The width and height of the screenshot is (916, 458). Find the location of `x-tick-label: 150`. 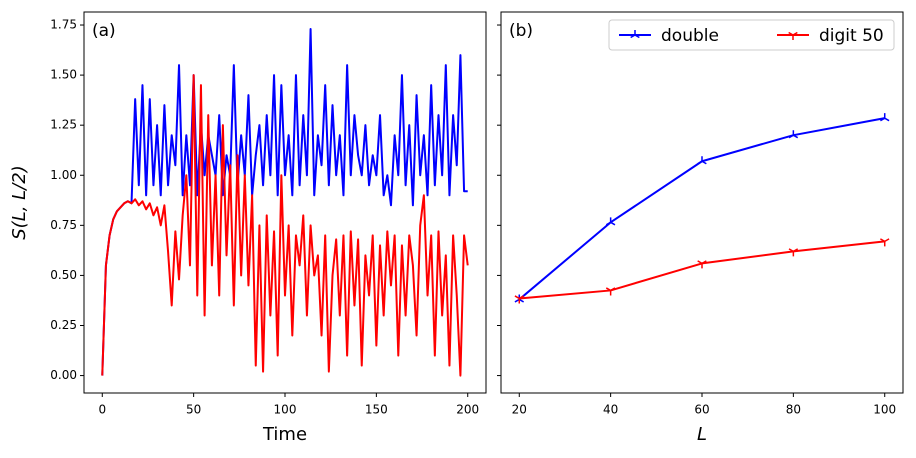

x-tick-label: 150 is located at coordinates (376, 410).